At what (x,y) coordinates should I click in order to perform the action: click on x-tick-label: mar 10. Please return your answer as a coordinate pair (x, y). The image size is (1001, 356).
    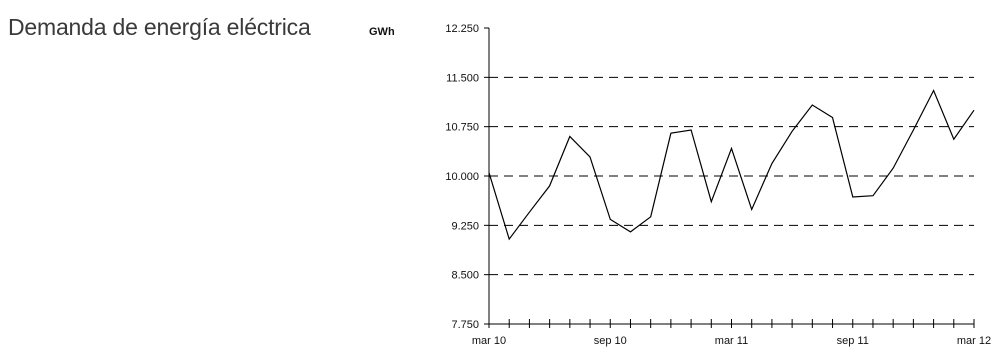
    Looking at the image, I should click on (489, 341).